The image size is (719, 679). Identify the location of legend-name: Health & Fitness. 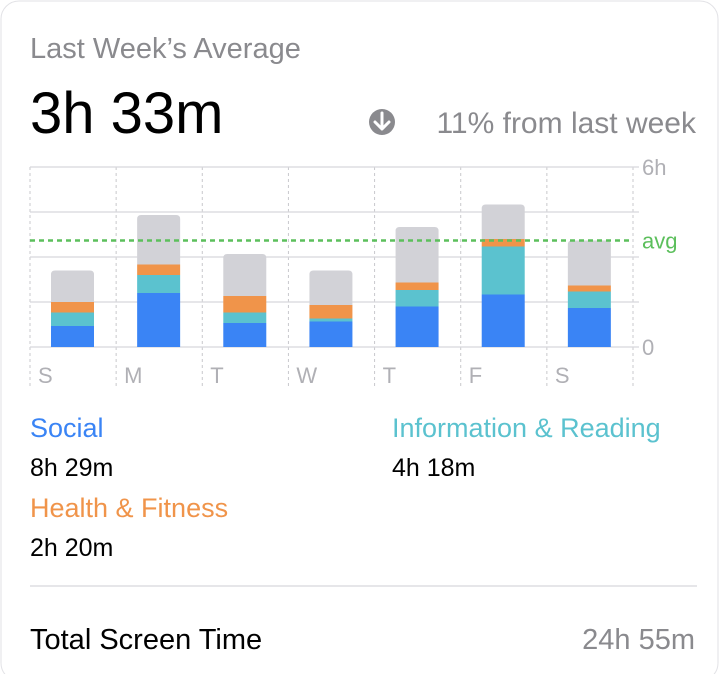
(129, 508).